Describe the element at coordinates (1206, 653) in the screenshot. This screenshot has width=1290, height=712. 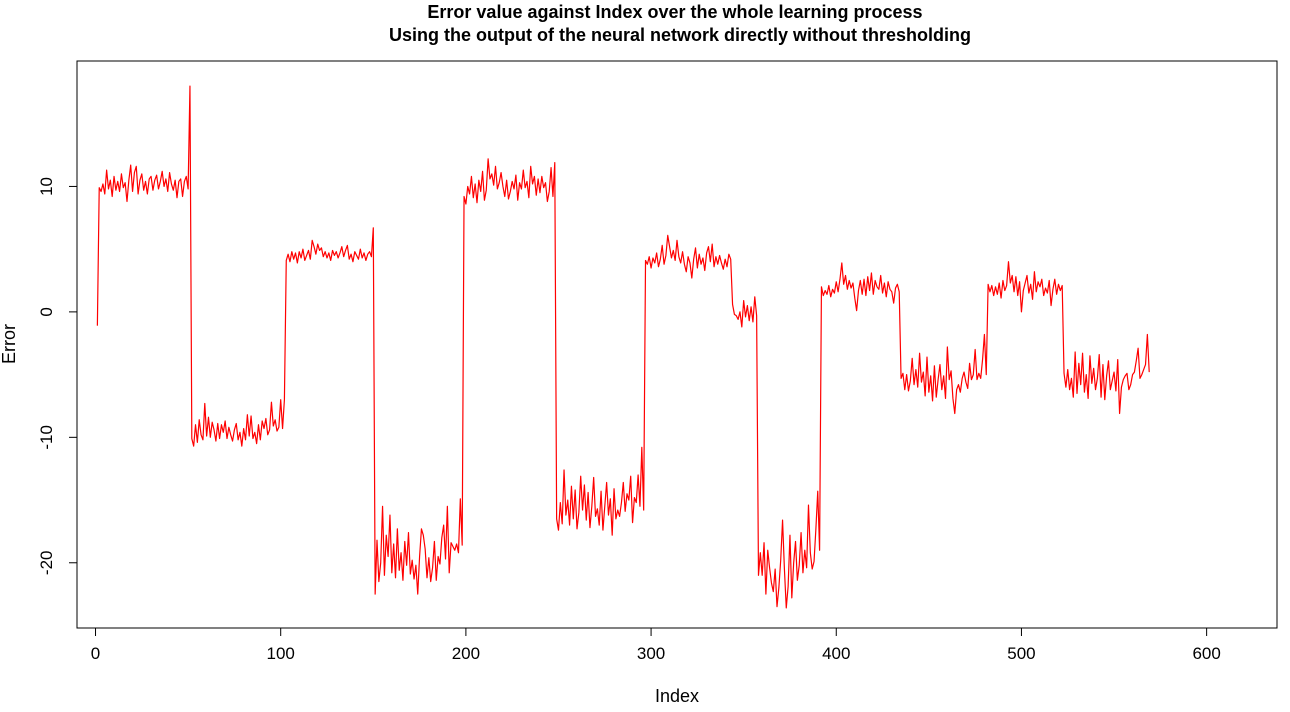
I see `x-tick-label: 600` at that location.